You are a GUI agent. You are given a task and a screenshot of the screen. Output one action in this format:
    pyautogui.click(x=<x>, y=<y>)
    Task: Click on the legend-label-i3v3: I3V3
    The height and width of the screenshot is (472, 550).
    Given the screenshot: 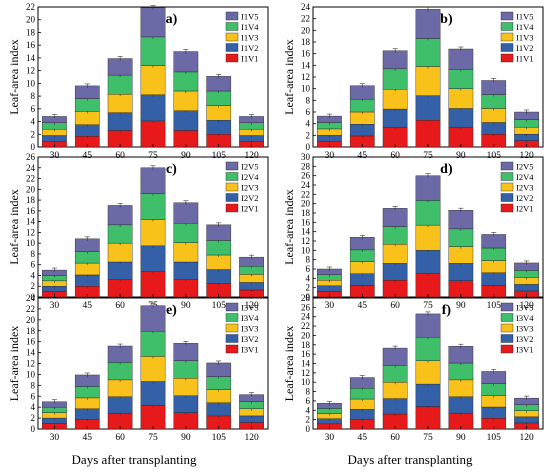 What is the action you would take?
    pyautogui.click(x=249, y=329)
    